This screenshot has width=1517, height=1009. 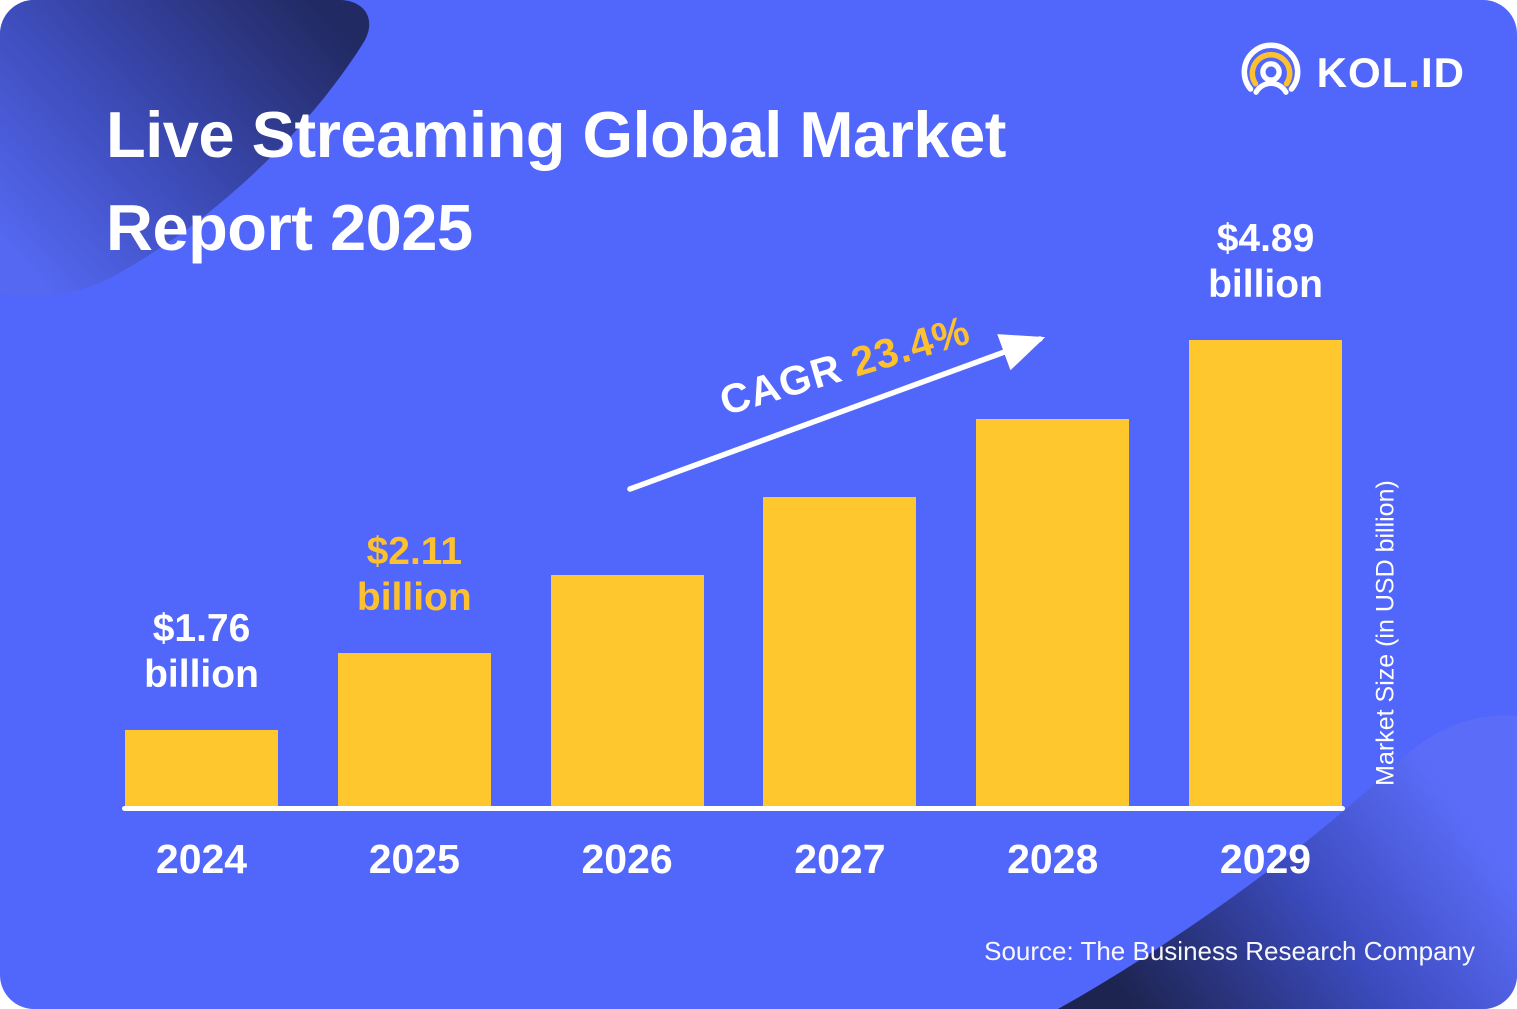 What do you see at coordinates (414, 574) in the screenshot?
I see `value-label-2025: $2.11 billion` at bounding box center [414, 574].